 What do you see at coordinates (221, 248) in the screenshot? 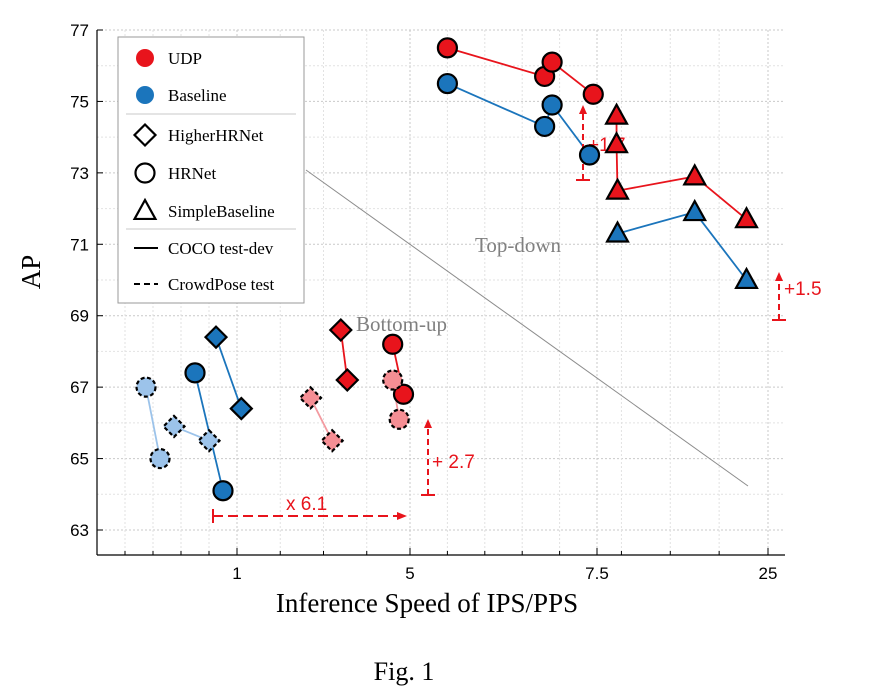
I see `legend-label: COCO test-dev` at bounding box center [221, 248].